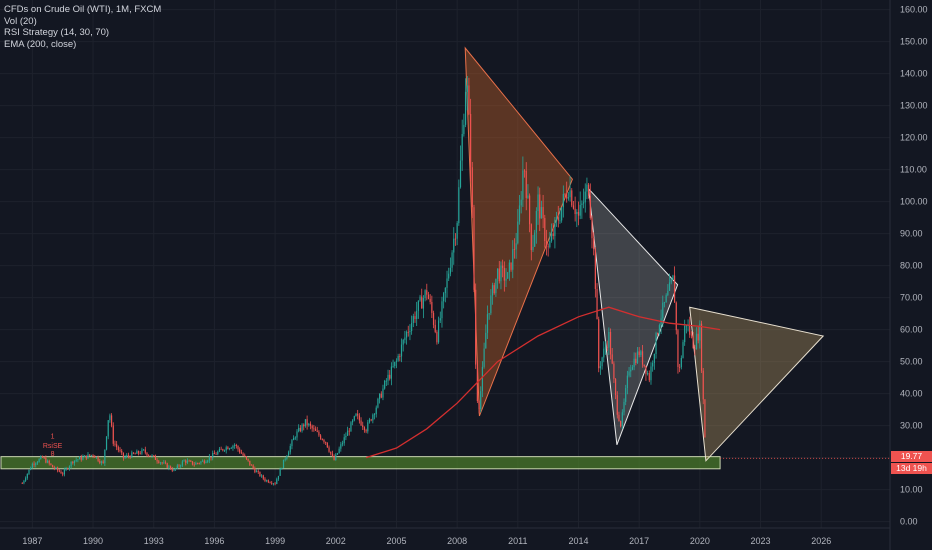  What do you see at coordinates (57, 32) in the screenshot?
I see `legend-rsi-strategy: RSI Strategy (14, 30, 70)` at bounding box center [57, 32].